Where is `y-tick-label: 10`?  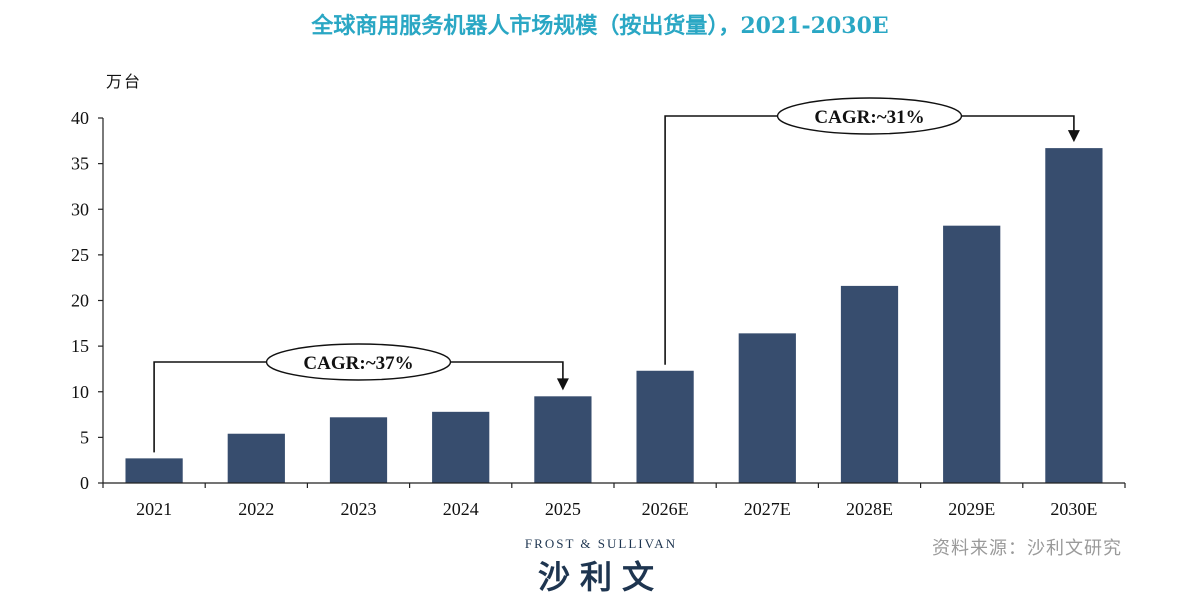 y-tick-label: 10 is located at coordinates (80, 392).